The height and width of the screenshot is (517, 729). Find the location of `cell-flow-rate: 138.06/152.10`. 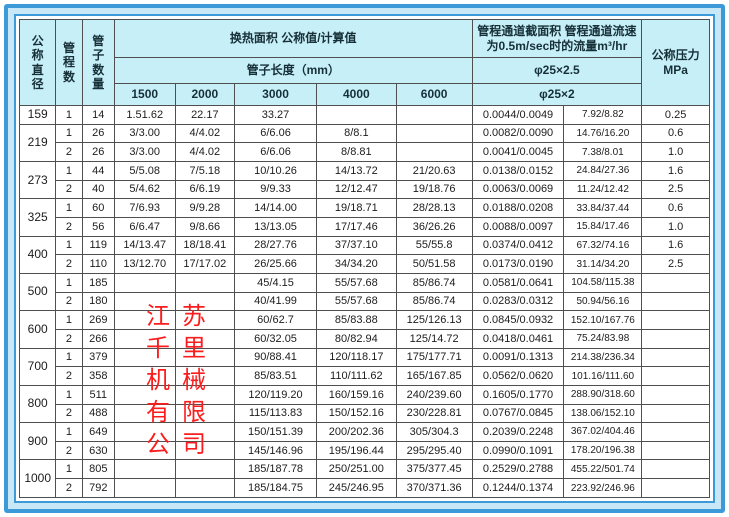

cell-flow-rate: 138.06/152.10 is located at coordinates (603, 413).